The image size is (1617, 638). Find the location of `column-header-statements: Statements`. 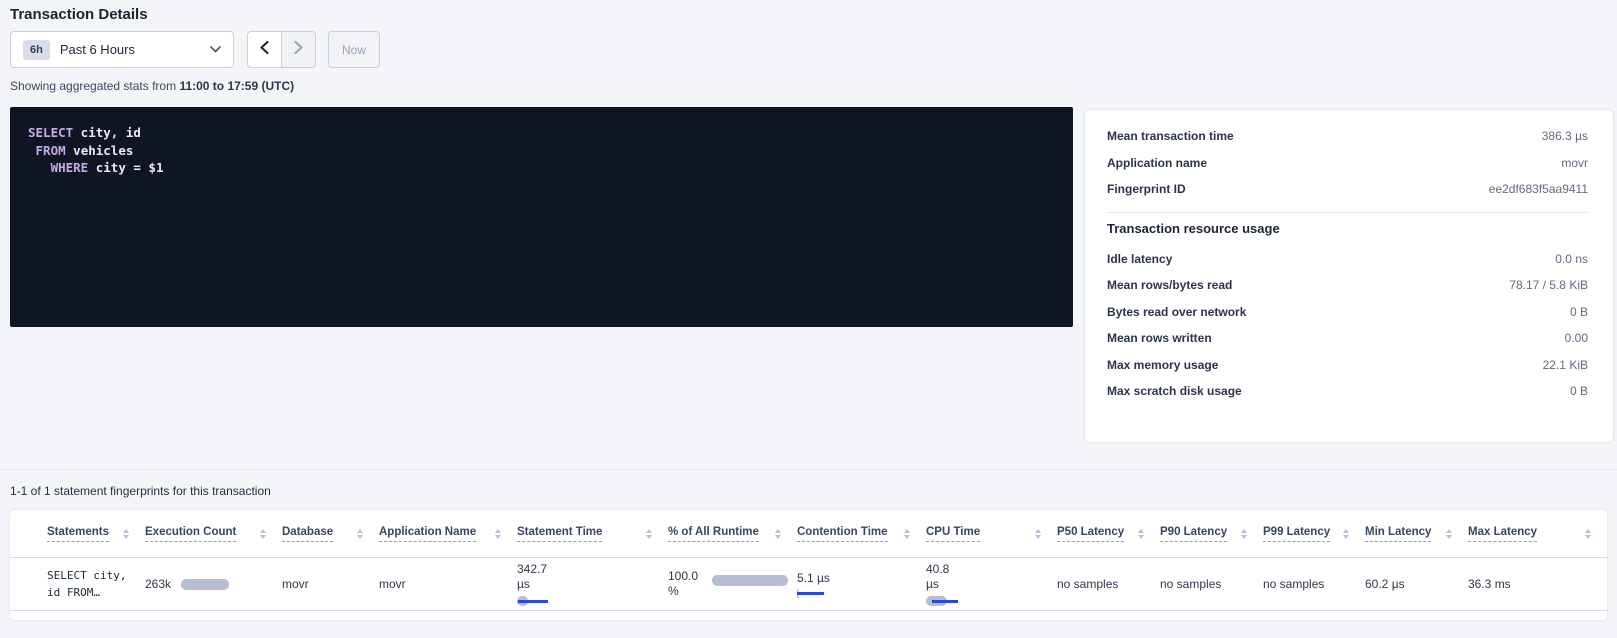

column-header-statements: Statements is located at coordinates (77, 534).